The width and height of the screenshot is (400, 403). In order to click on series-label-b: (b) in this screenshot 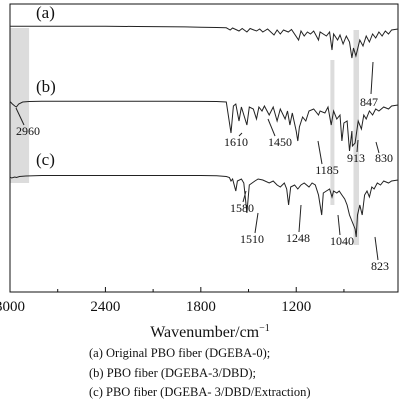, I will do `click(46, 86)`.